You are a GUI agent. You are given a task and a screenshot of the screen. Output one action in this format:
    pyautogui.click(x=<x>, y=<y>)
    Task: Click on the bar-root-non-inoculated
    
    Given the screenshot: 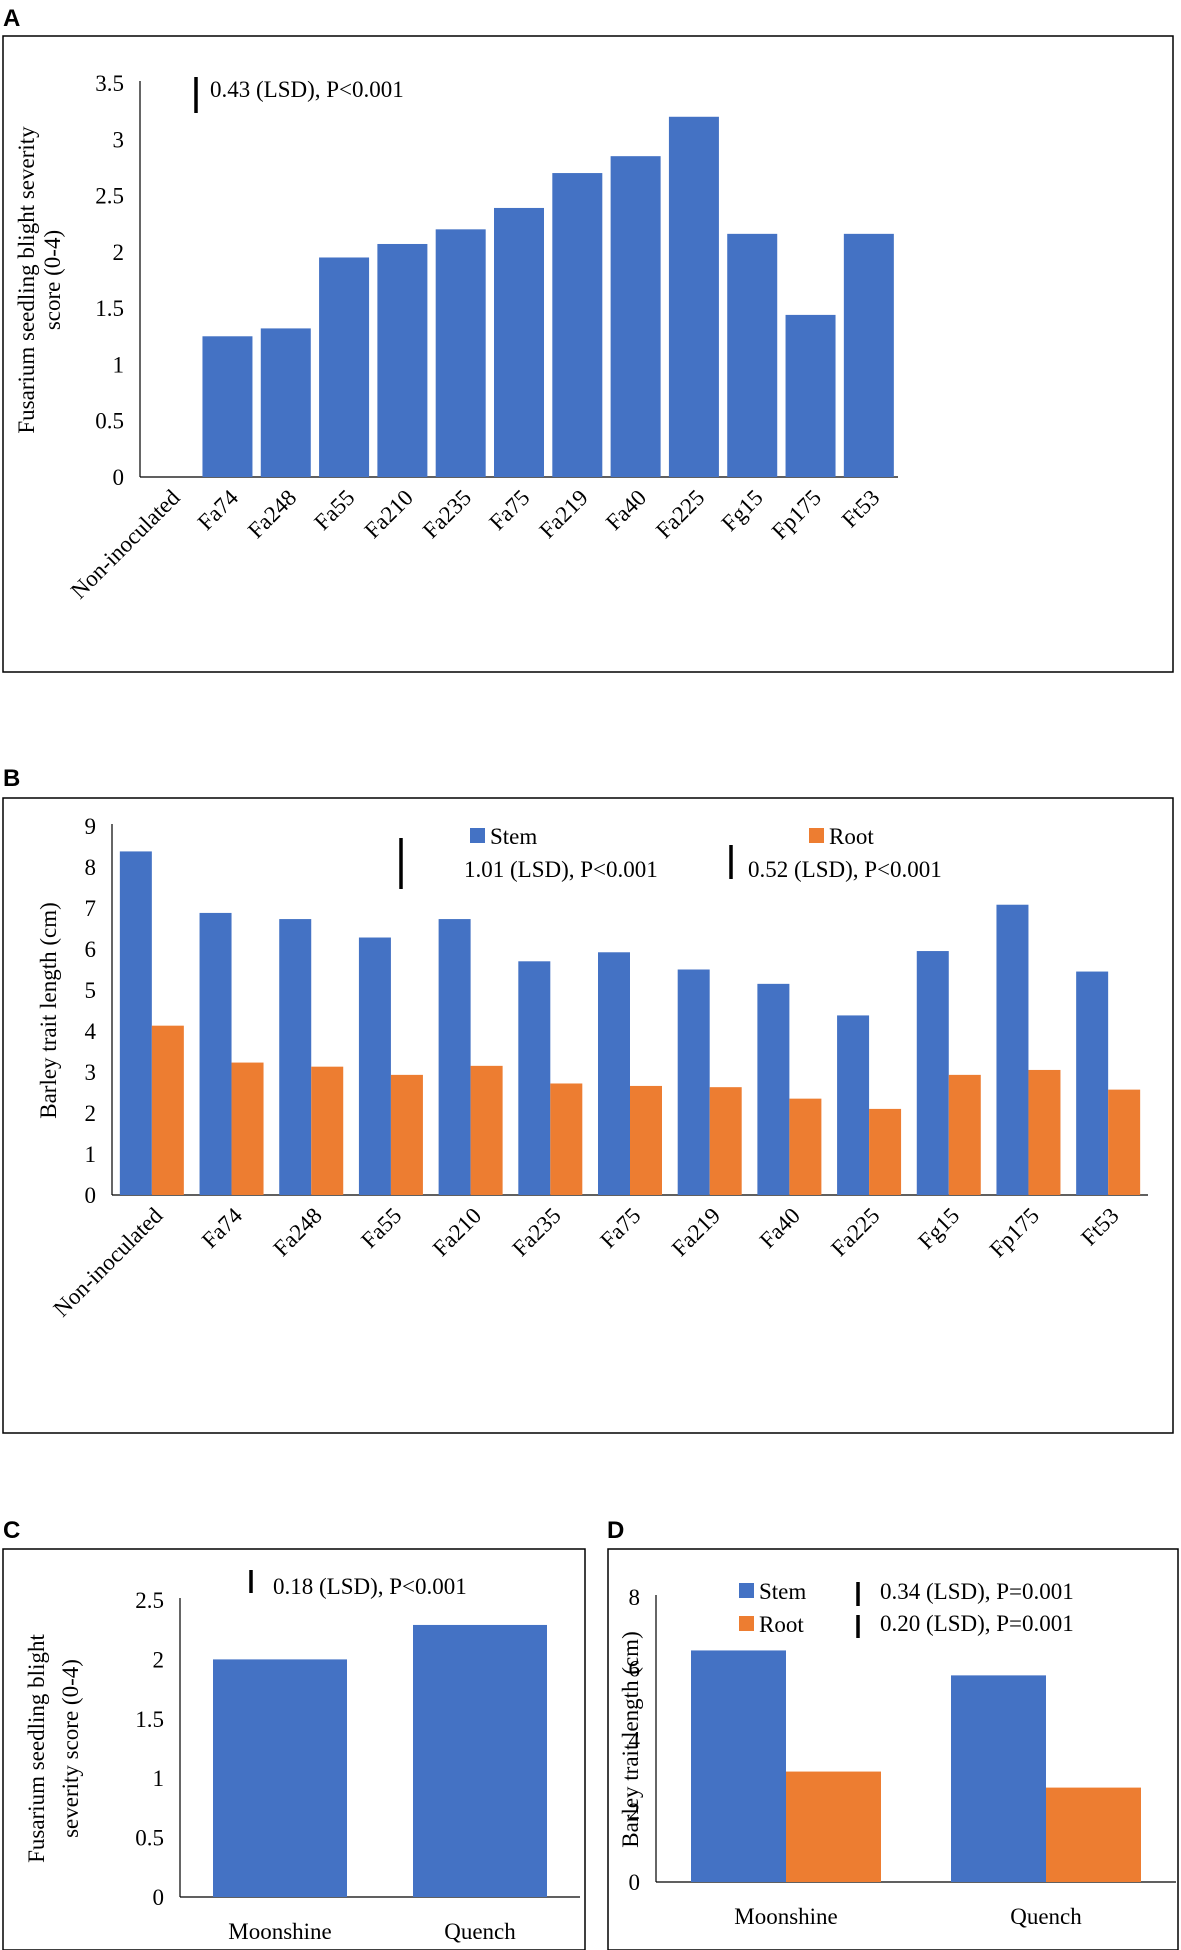 What is the action you would take?
    pyautogui.click(x=167, y=1110)
    